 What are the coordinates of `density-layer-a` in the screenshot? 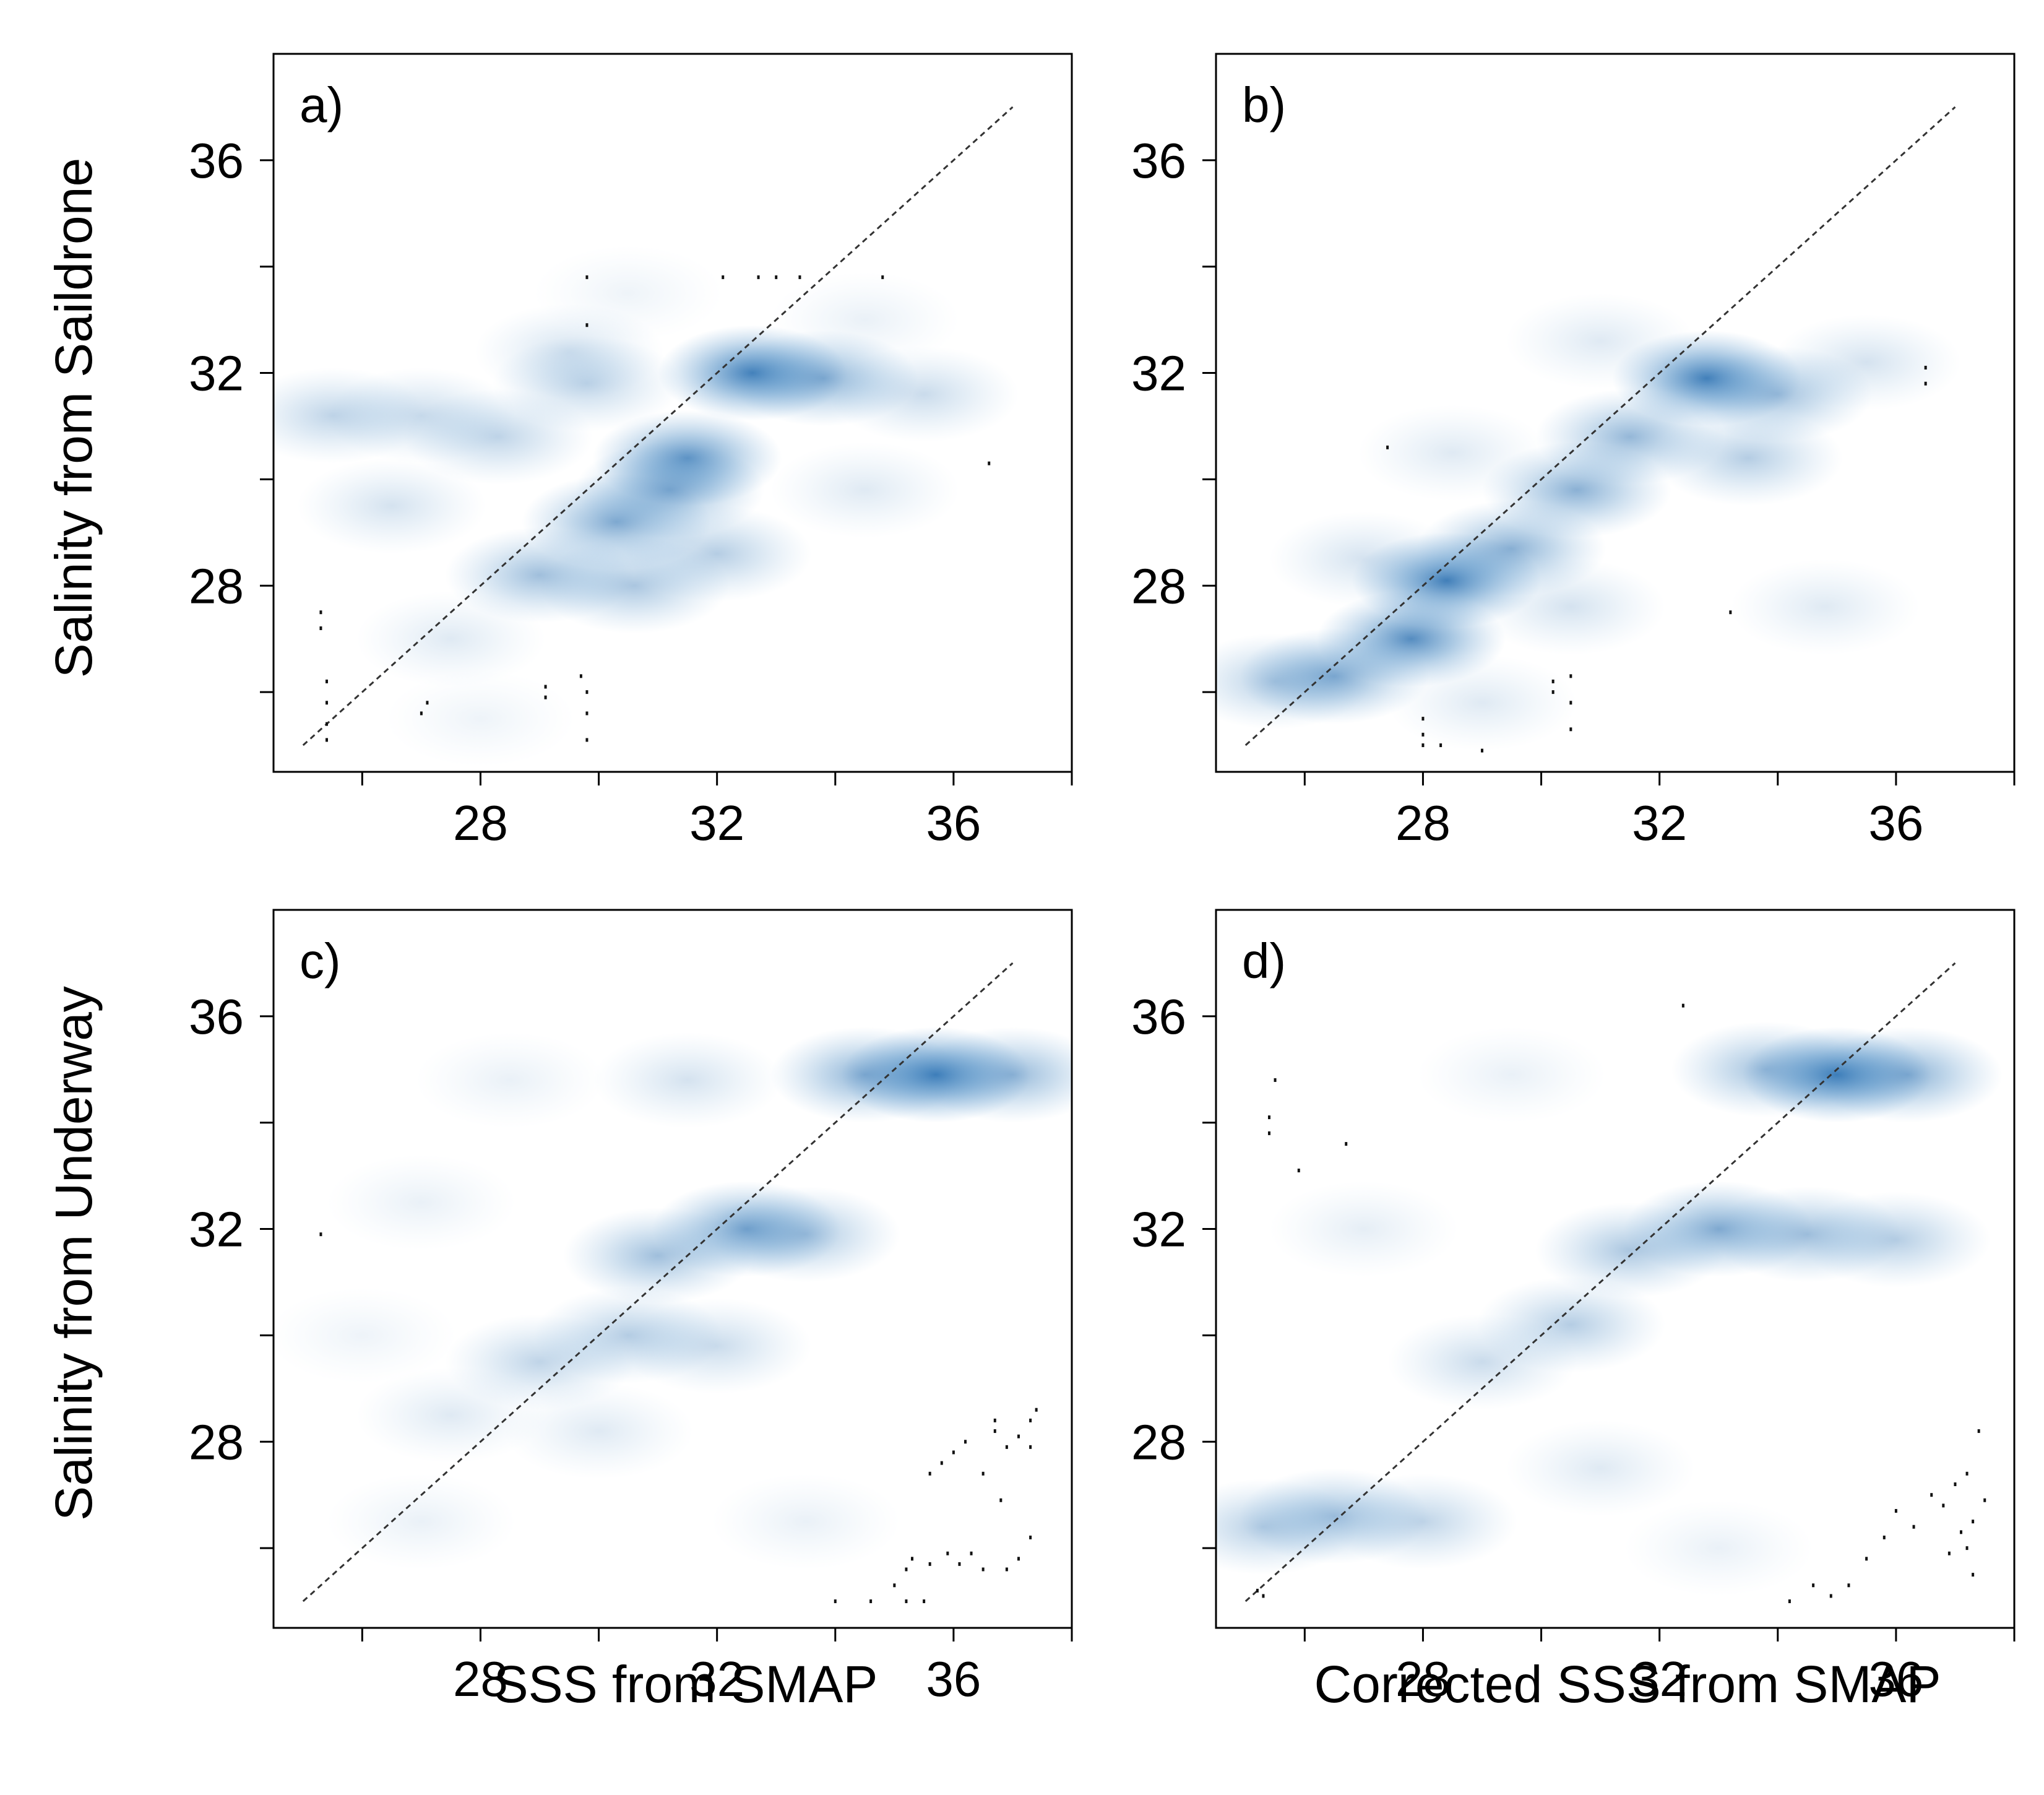 It's located at (647, 506).